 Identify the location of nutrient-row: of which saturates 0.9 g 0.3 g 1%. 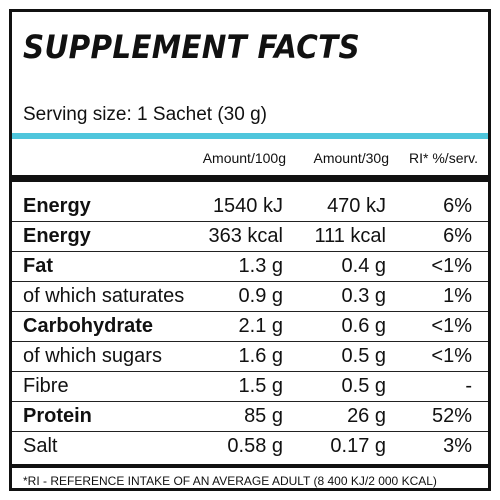
(250, 297).